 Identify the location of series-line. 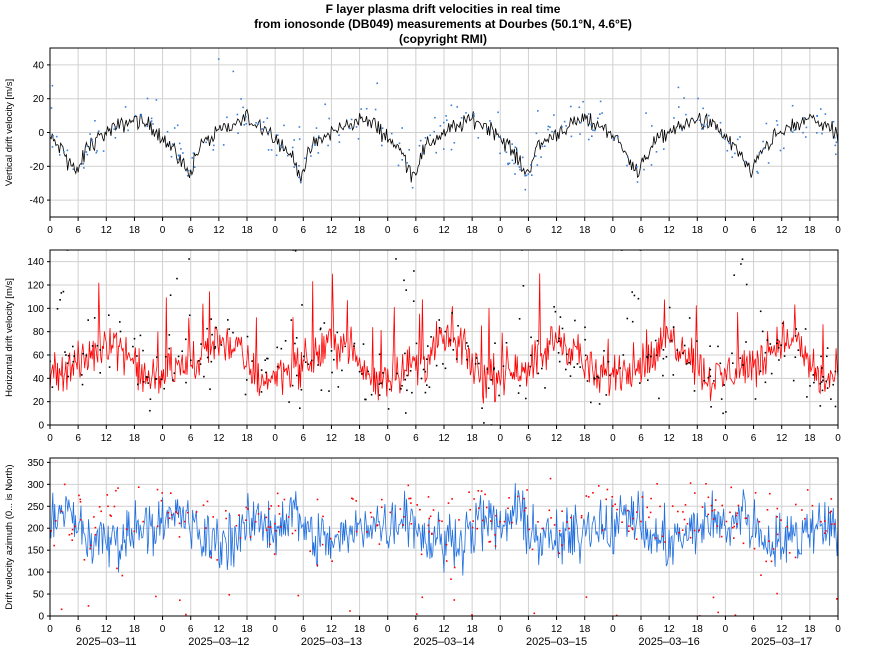
(444, 146).